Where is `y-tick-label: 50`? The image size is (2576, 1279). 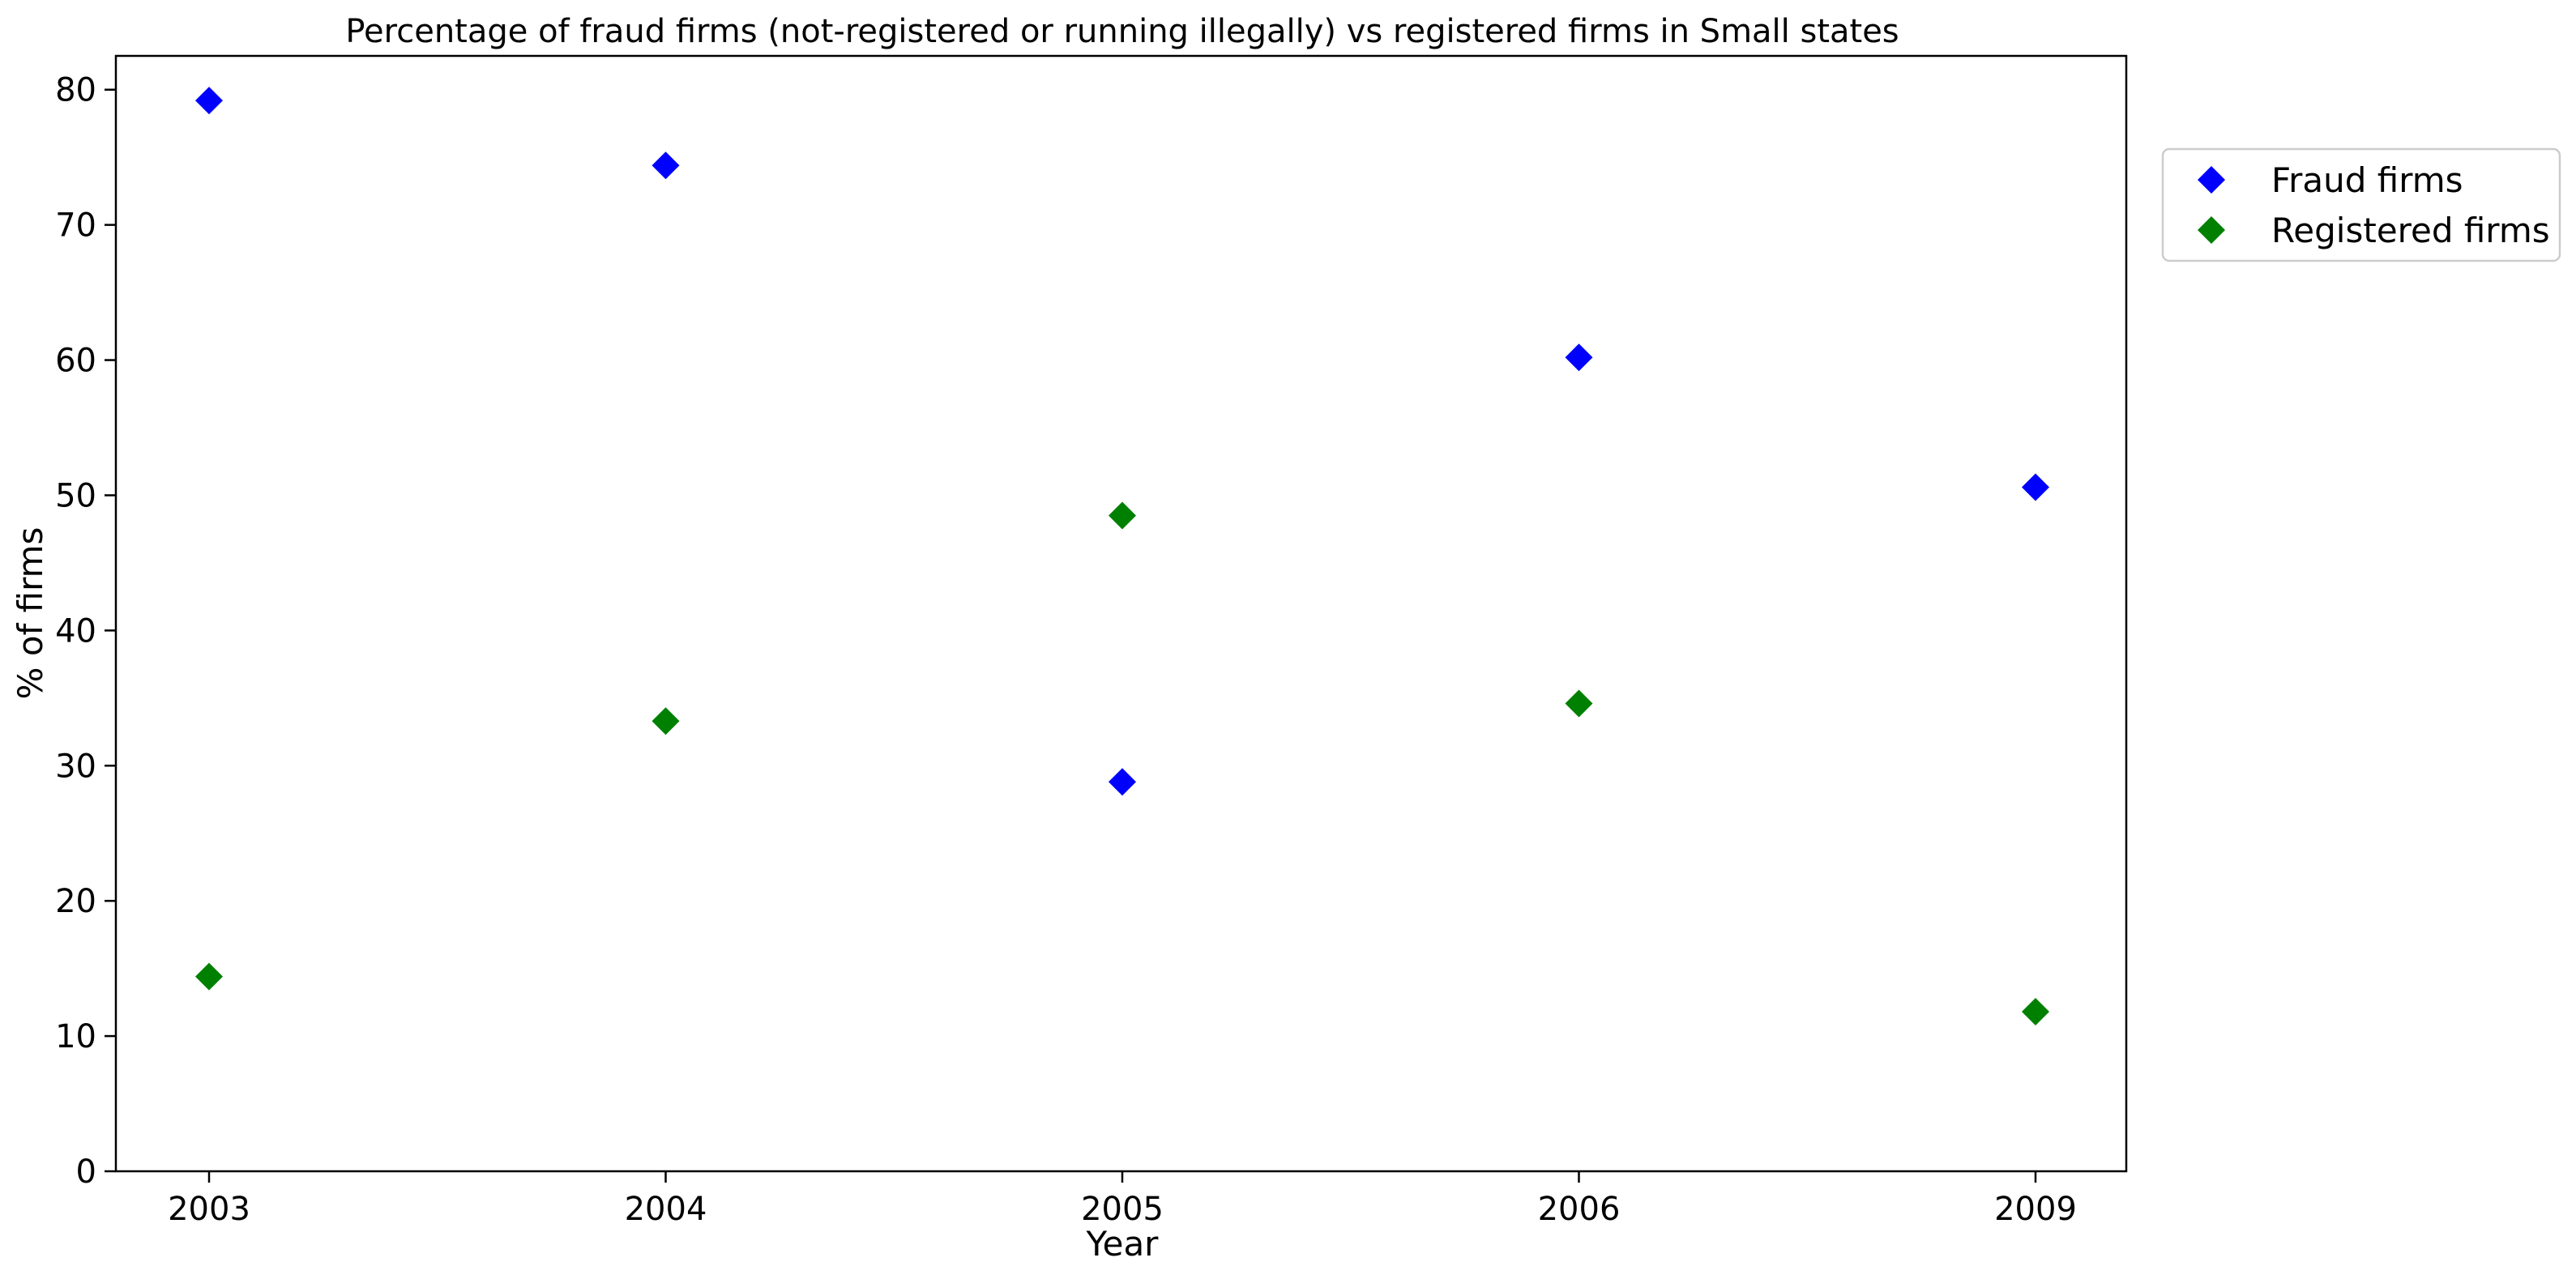
y-tick-label: 50 is located at coordinates (75, 495).